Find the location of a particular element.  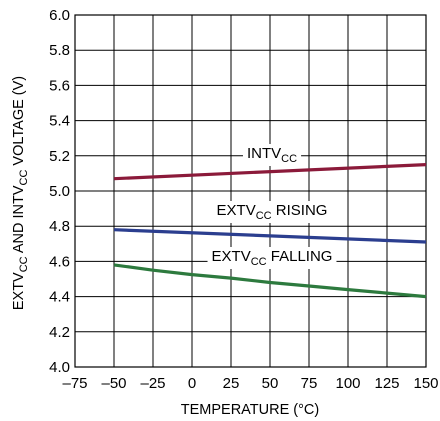

intvcc-label-text: INTVCC is located at coordinates (272, 155).